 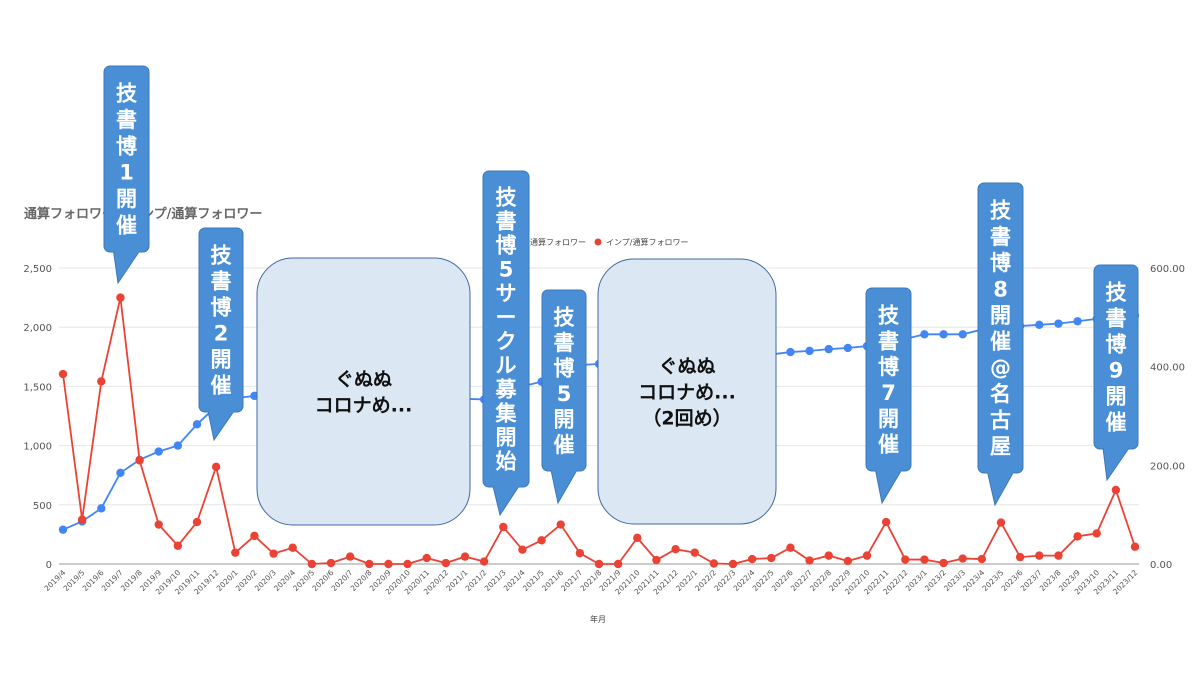 I want to click on callout-char: ル, so click(x=506, y=366).